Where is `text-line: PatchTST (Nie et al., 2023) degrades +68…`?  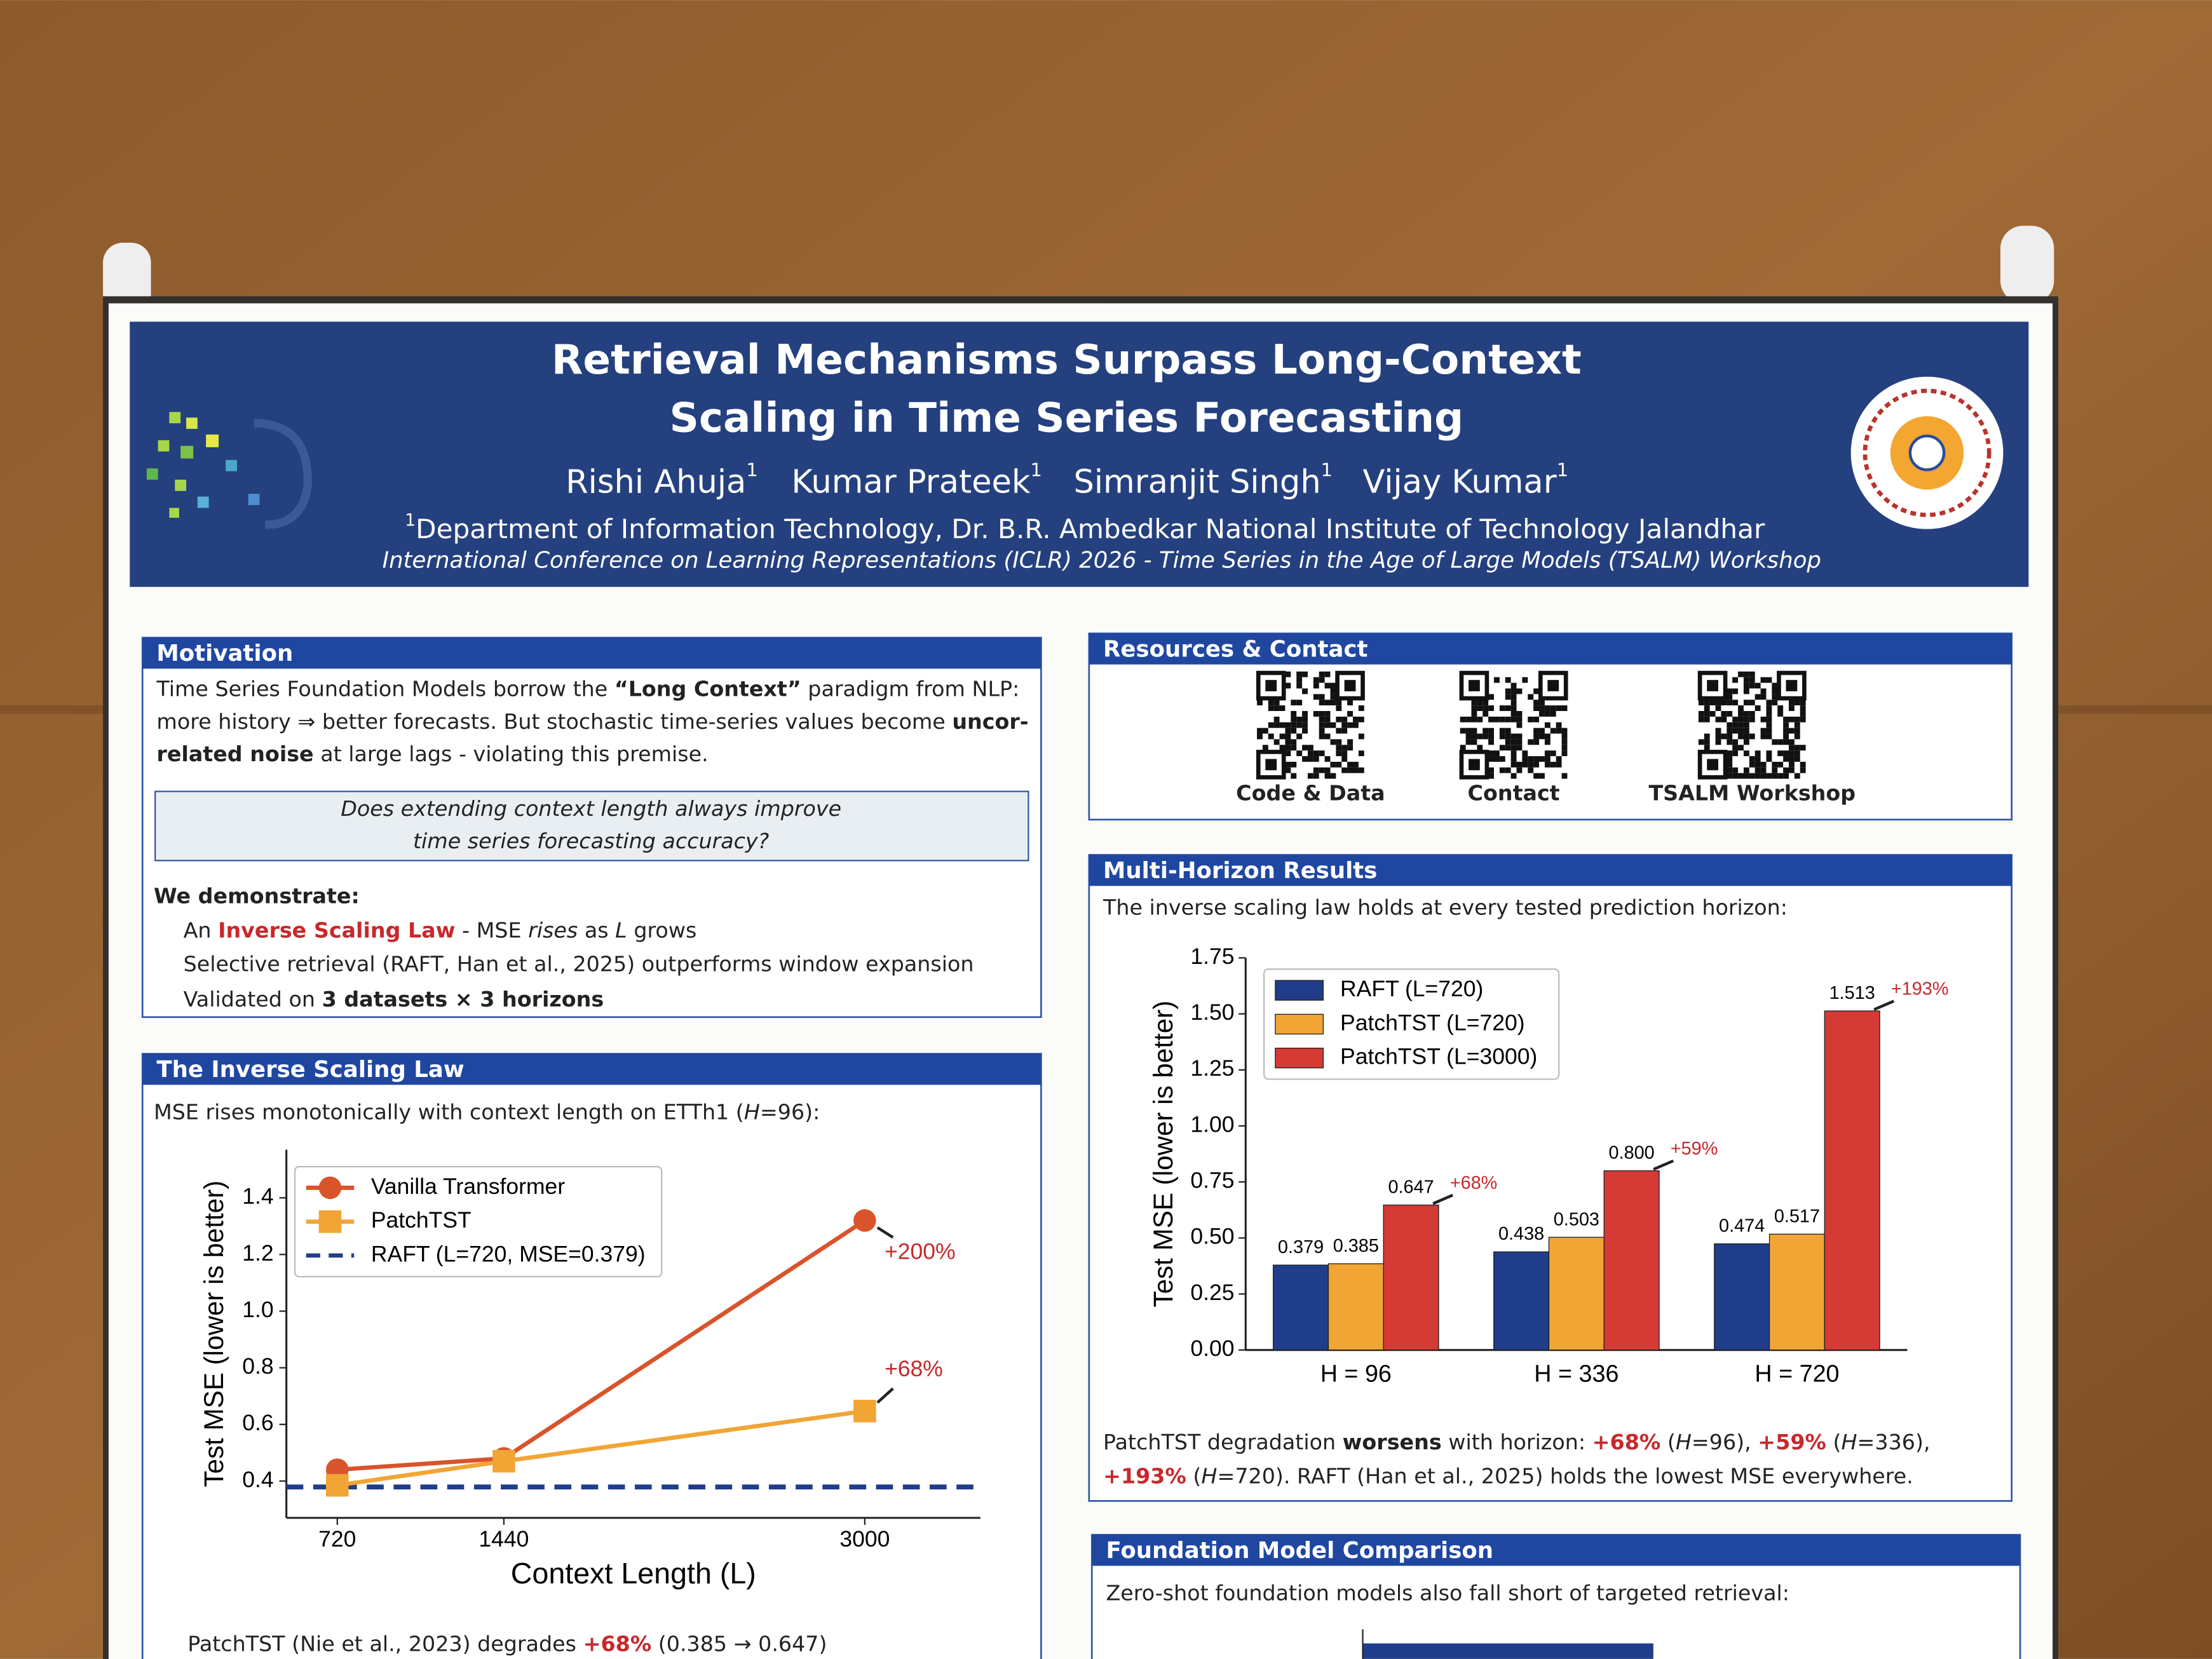 text-line: PatchTST (Nie et al., 2023) degrades +68… is located at coordinates (507, 1643).